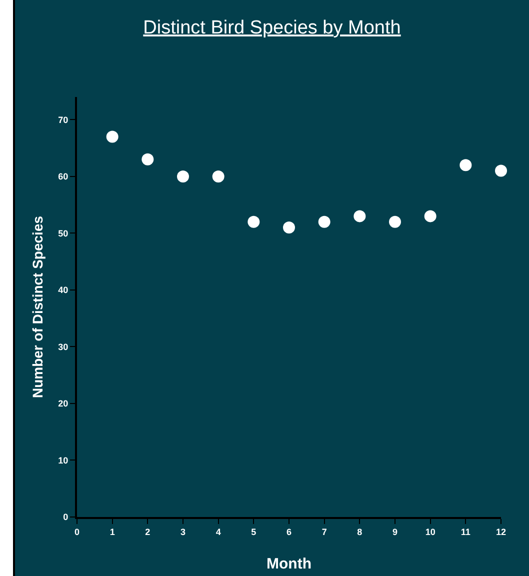 The image size is (529, 576). I want to click on x-tick-label: 2, so click(147, 531).